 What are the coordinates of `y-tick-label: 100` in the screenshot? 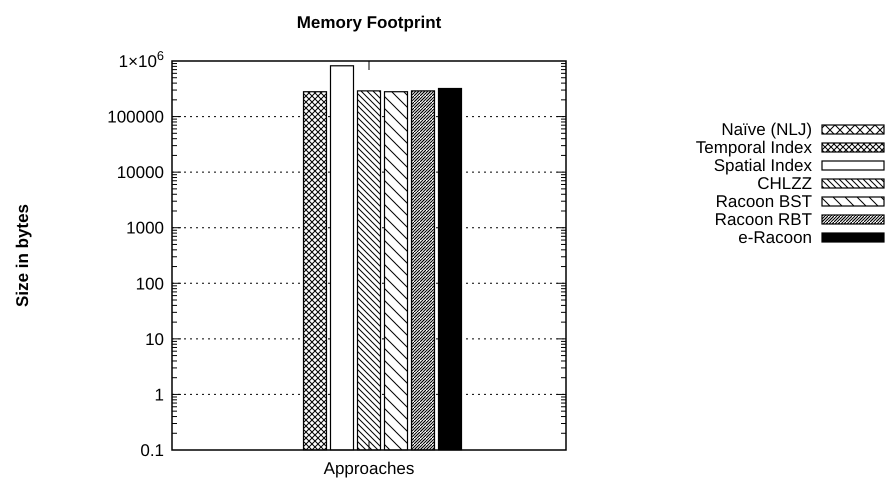 It's located at (150, 284).